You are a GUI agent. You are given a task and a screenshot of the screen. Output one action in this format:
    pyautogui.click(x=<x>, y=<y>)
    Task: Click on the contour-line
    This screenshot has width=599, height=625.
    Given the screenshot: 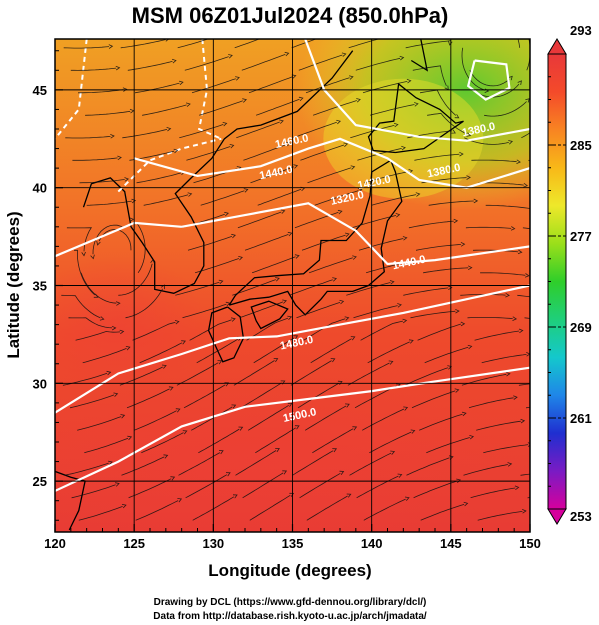 What is the action you would take?
    pyautogui.click(x=488, y=80)
    